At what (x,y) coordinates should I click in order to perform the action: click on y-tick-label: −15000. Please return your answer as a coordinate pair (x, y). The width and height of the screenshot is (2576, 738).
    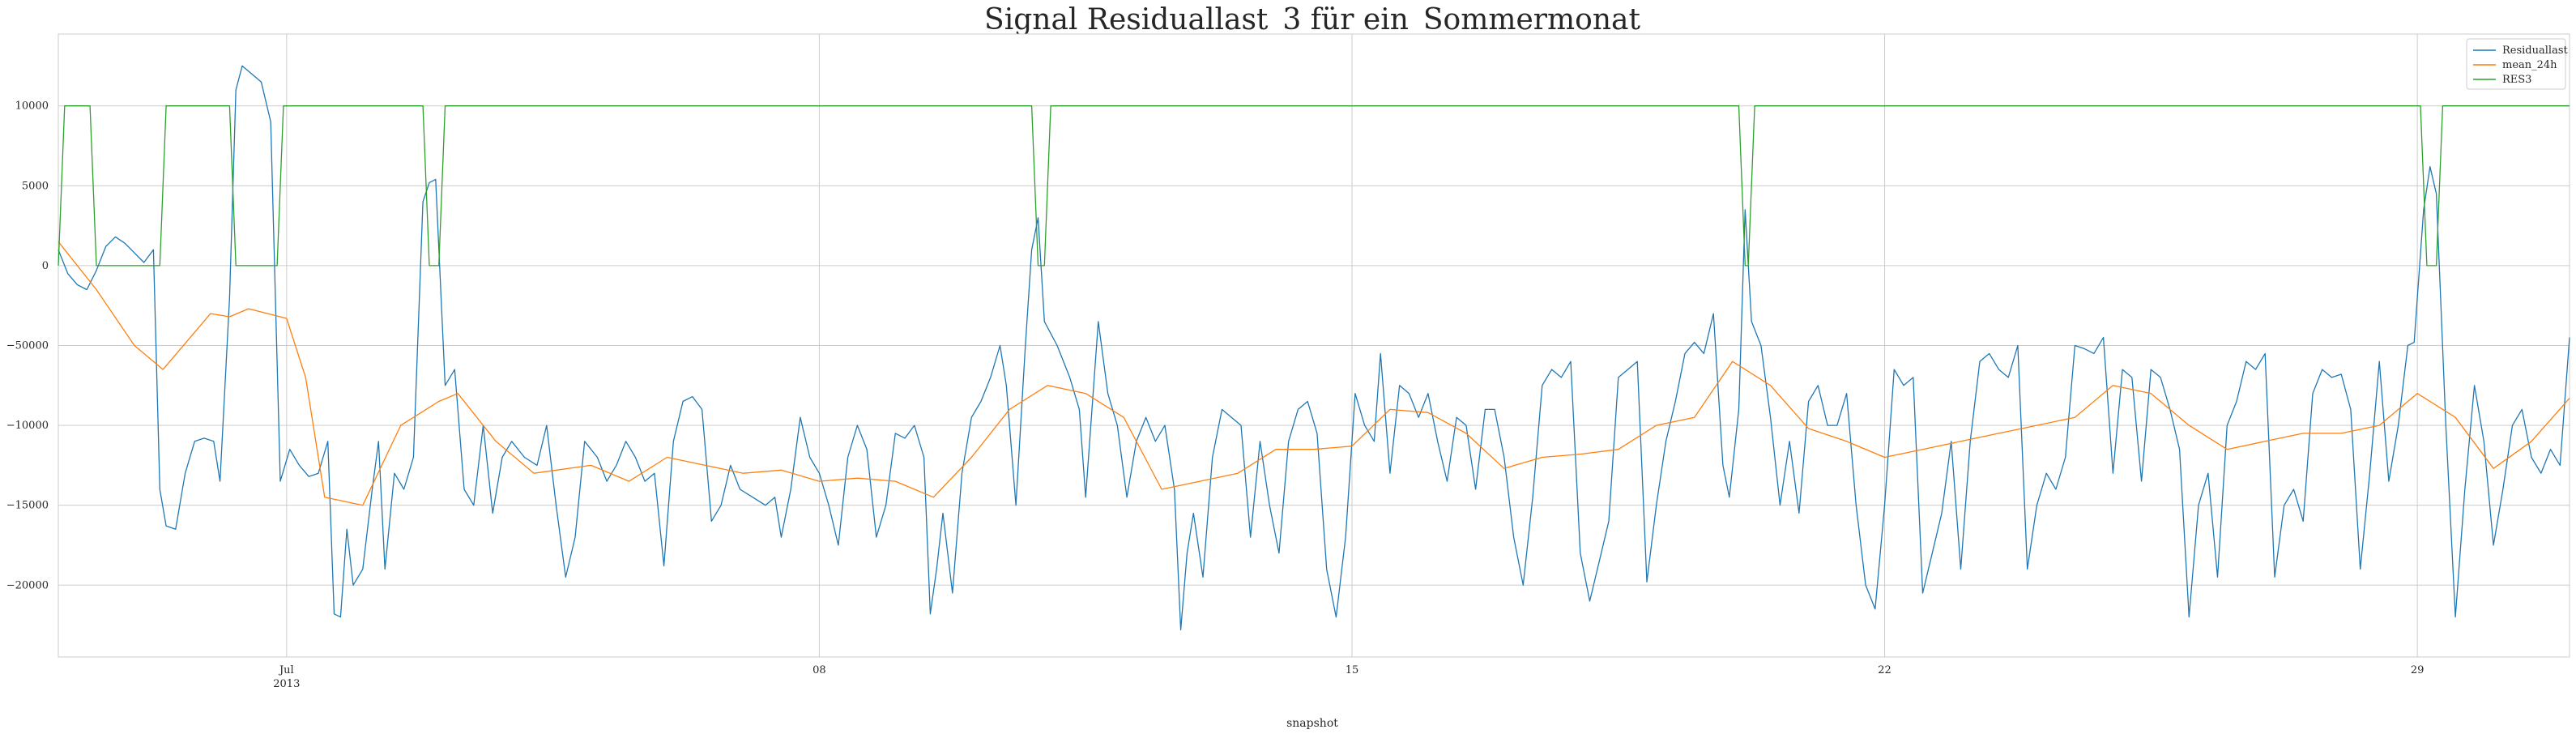
    Looking at the image, I should click on (28, 506).